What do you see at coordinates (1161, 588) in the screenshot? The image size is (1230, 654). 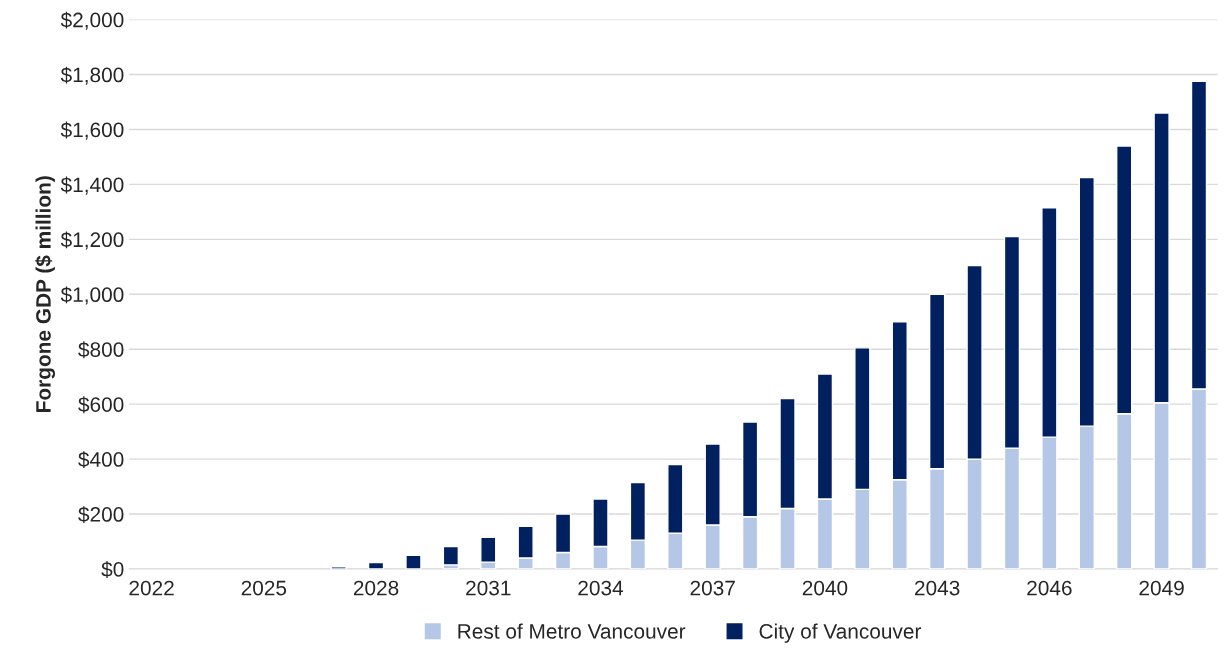 I see `x-tick-label: 2049` at bounding box center [1161, 588].